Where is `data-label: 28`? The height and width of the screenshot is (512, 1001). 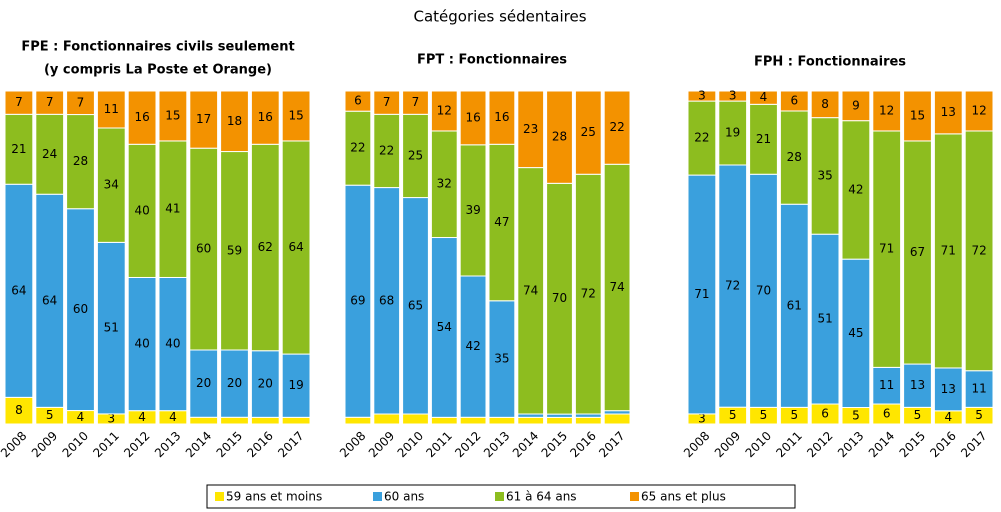
data-label: 28 is located at coordinates (794, 157).